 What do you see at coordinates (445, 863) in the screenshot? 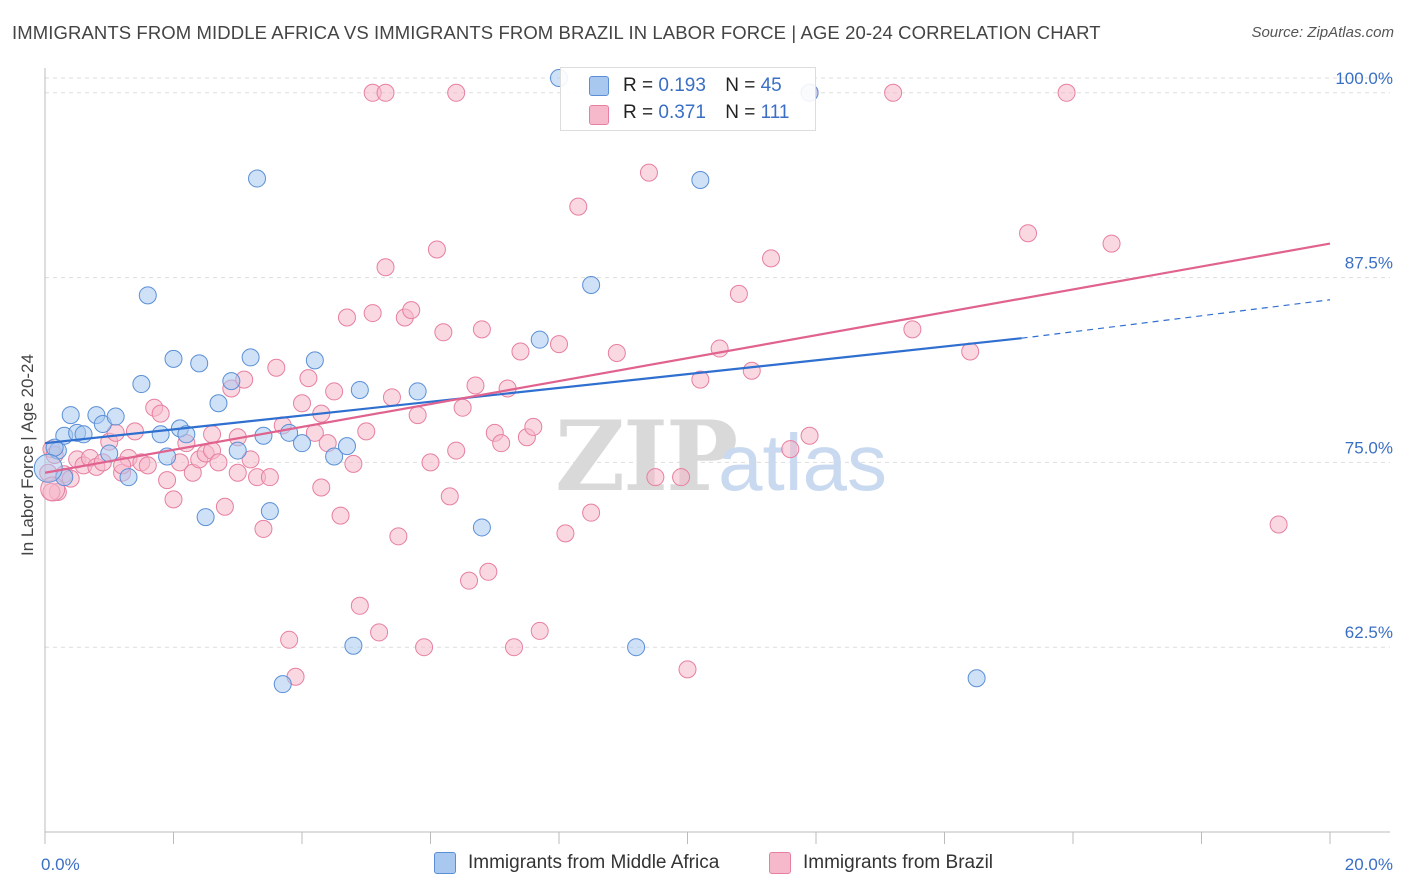
I see `bottom-legend-swatch-middle-africa` at bounding box center [445, 863].